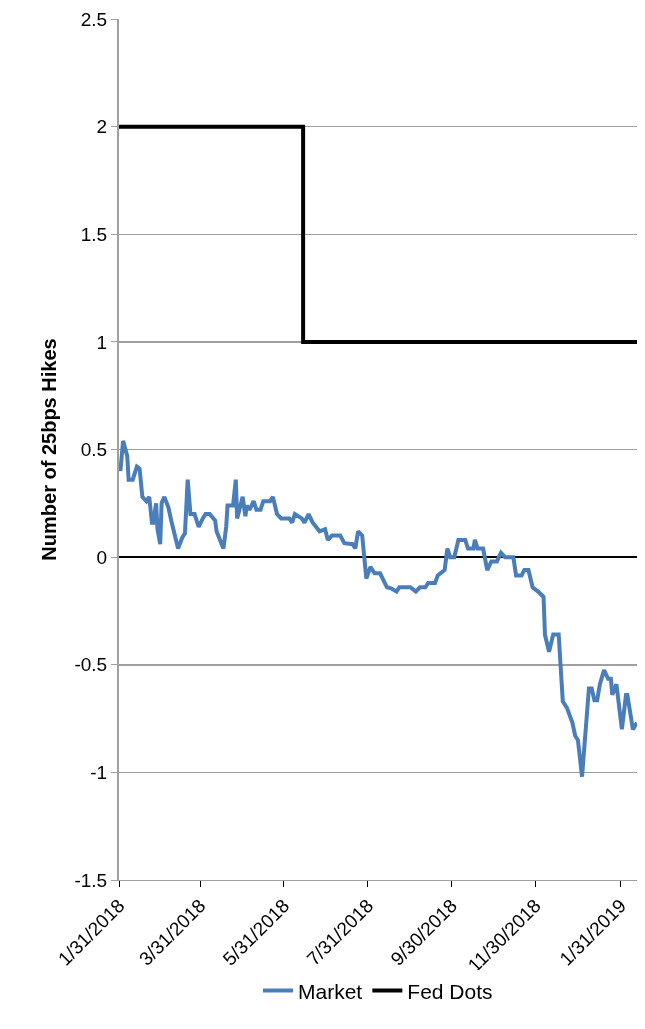 The width and height of the screenshot is (645, 1029). What do you see at coordinates (91, 665) in the screenshot?
I see `y-tick-label: -0.5` at bounding box center [91, 665].